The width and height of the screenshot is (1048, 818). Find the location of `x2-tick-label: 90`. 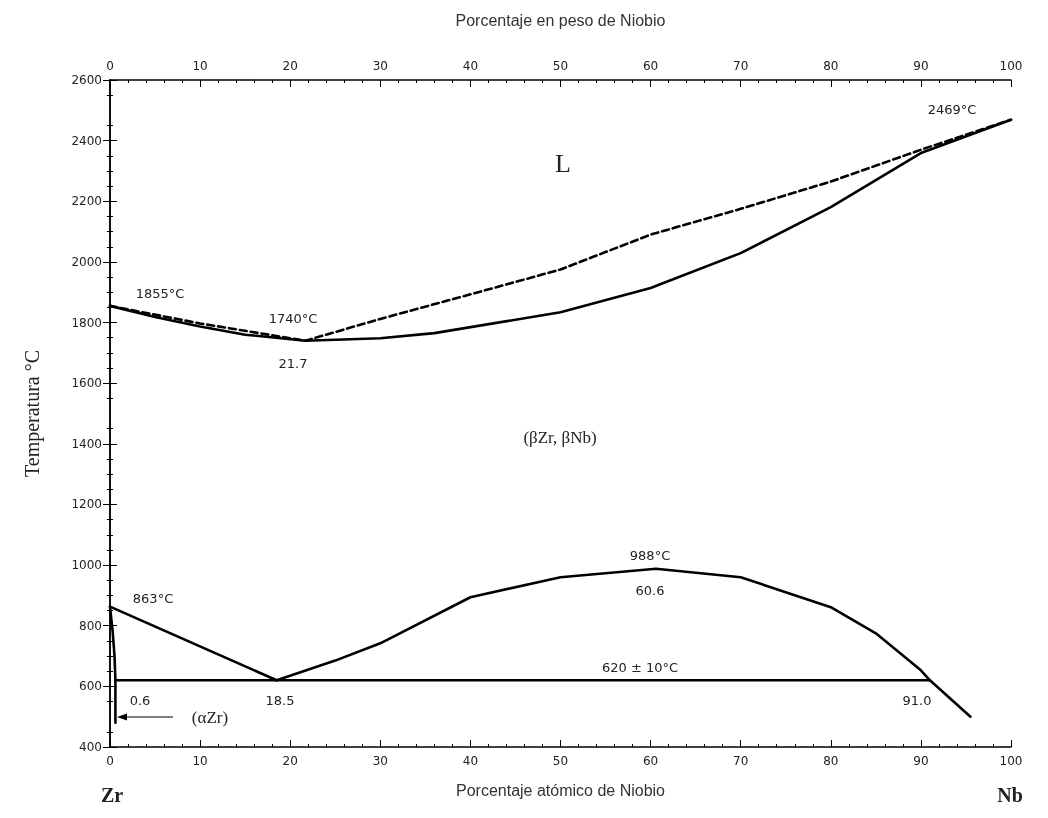

x2-tick-label: 90 is located at coordinates (921, 66).